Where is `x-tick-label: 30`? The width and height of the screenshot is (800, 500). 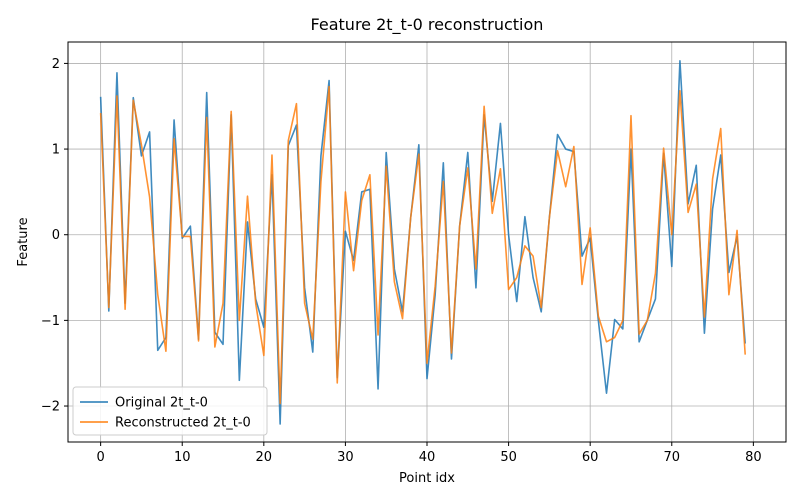 x-tick-label: 30 is located at coordinates (345, 457).